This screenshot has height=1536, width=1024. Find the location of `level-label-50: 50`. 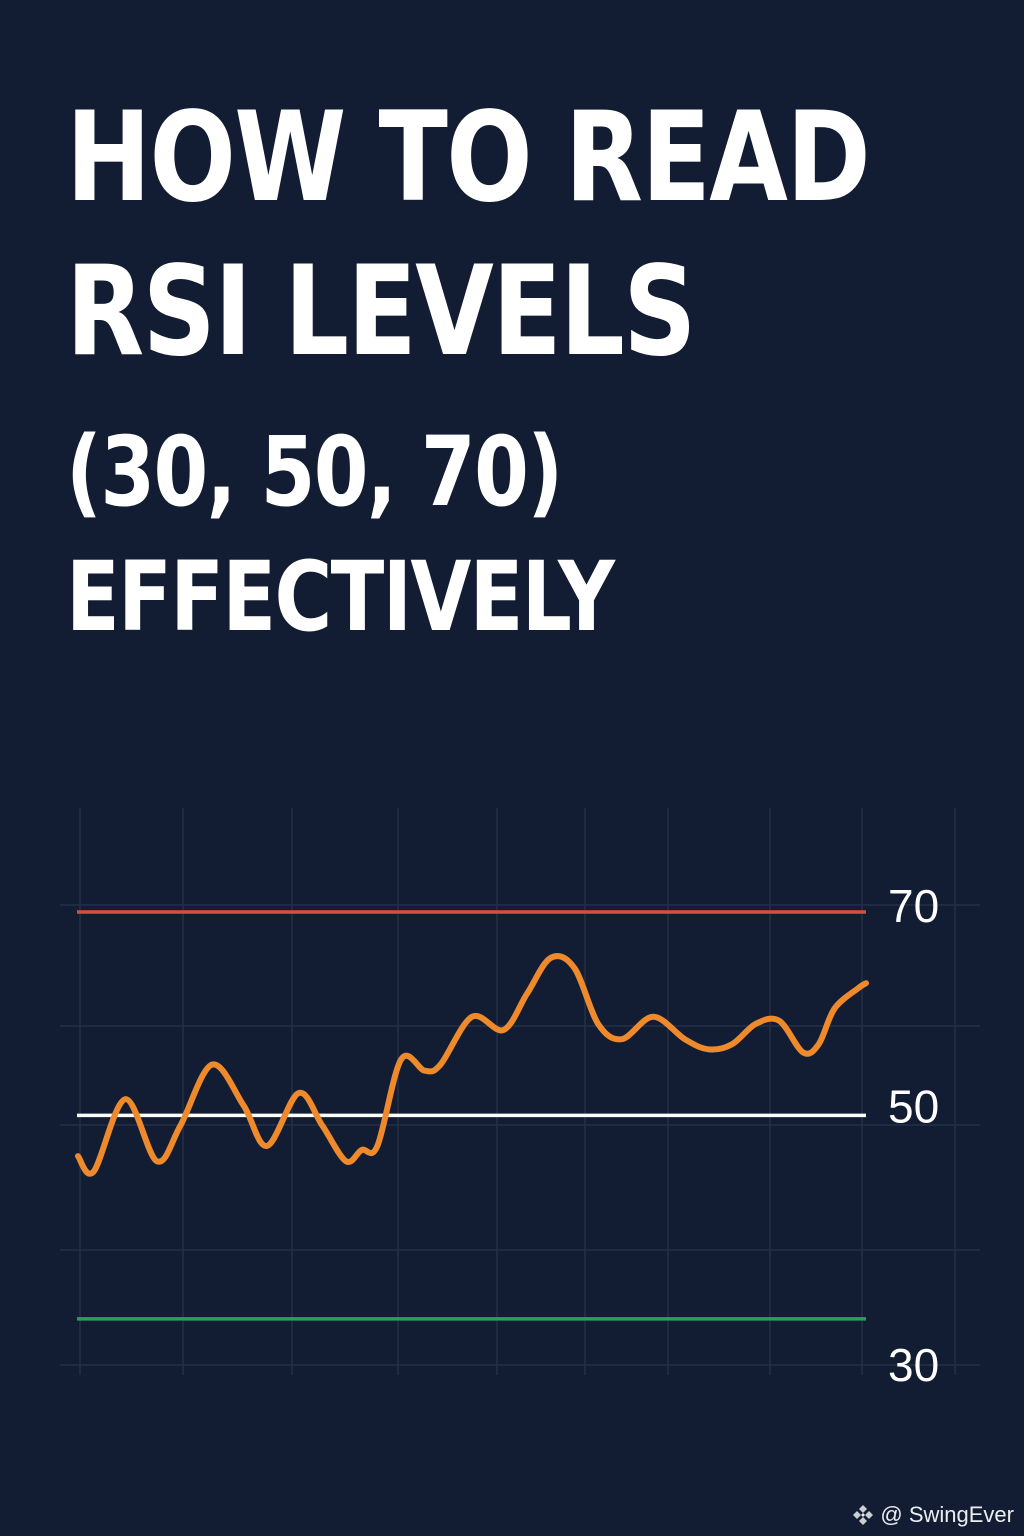

level-label-50: 50 is located at coordinates (913, 1107).